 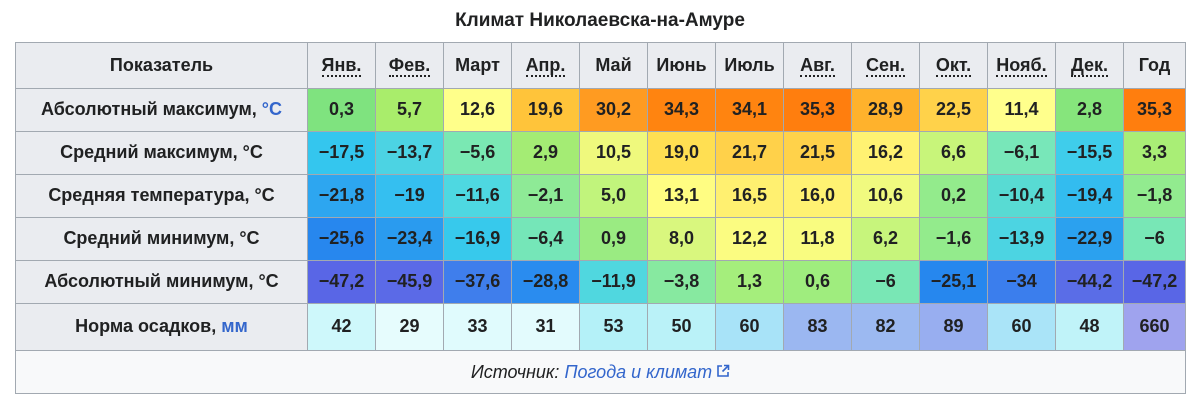 I want to click on header-month-mar: Март, so click(x=477, y=65).